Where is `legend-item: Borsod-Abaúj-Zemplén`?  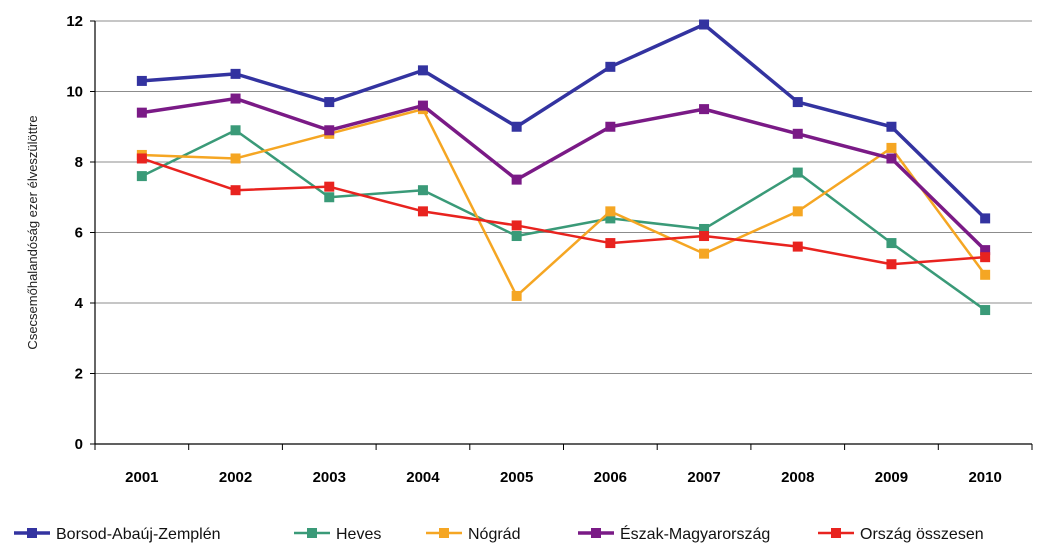
legend-item: Borsod-Abaúj-Zemplén is located at coordinates (117, 534).